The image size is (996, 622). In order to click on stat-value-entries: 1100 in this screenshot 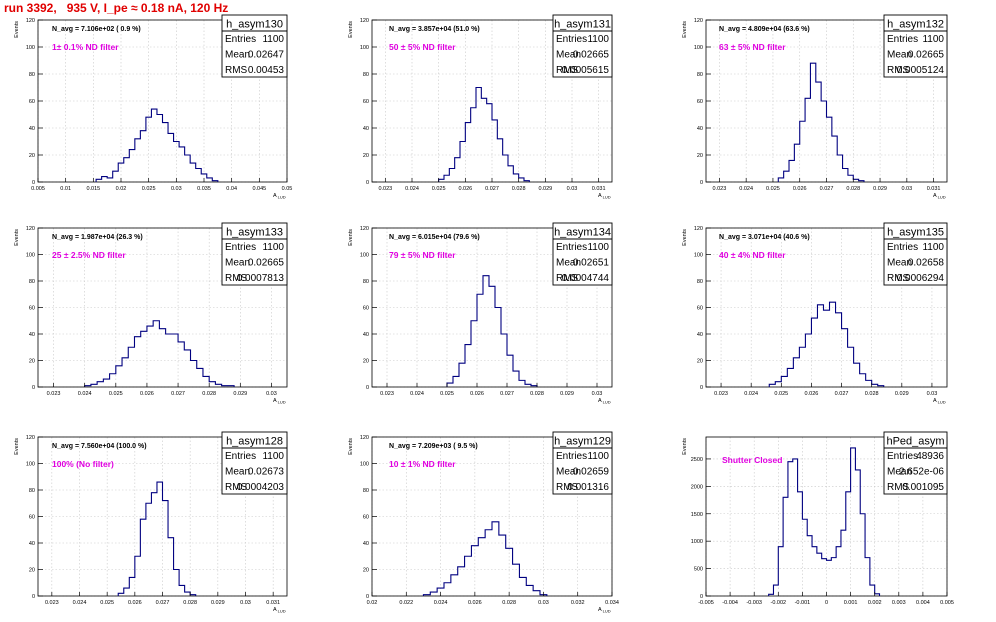, I will do `click(933, 39)`.